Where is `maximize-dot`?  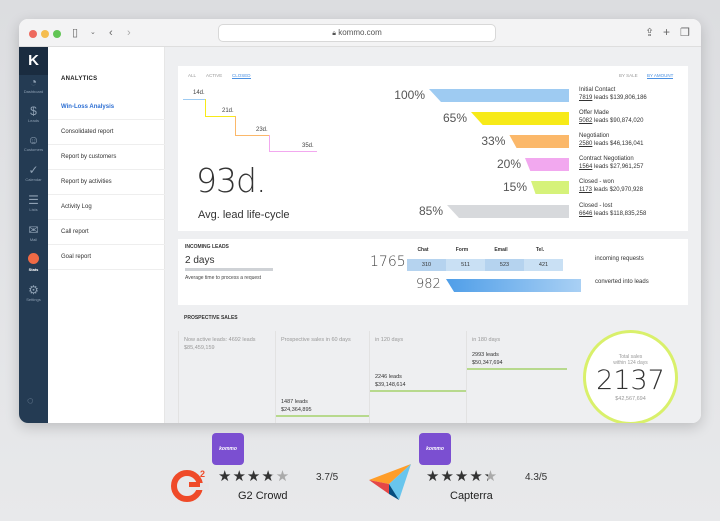 maximize-dot is located at coordinates (57, 34).